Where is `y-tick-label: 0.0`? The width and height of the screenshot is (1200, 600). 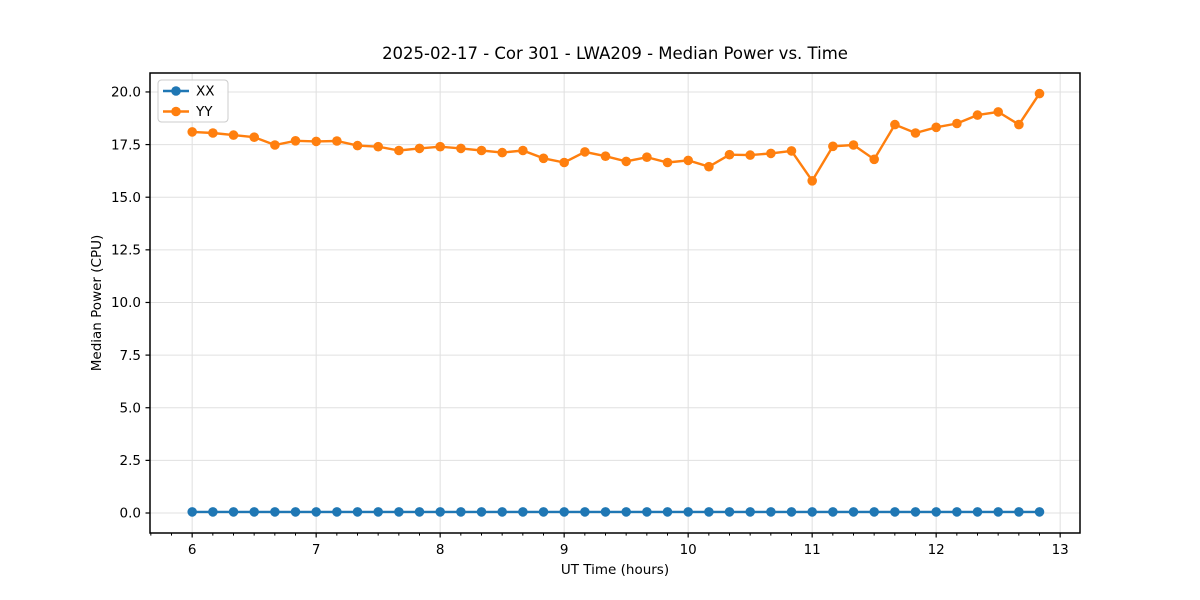
y-tick-label: 0.0 is located at coordinates (130, 514).